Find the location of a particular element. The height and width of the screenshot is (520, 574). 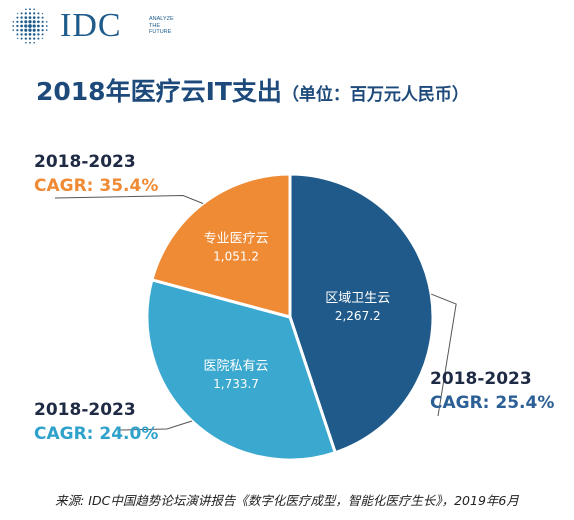

cagr-label-professional: 2018-2023 CAGR: 35.4% is located at coordinates (96, 174).